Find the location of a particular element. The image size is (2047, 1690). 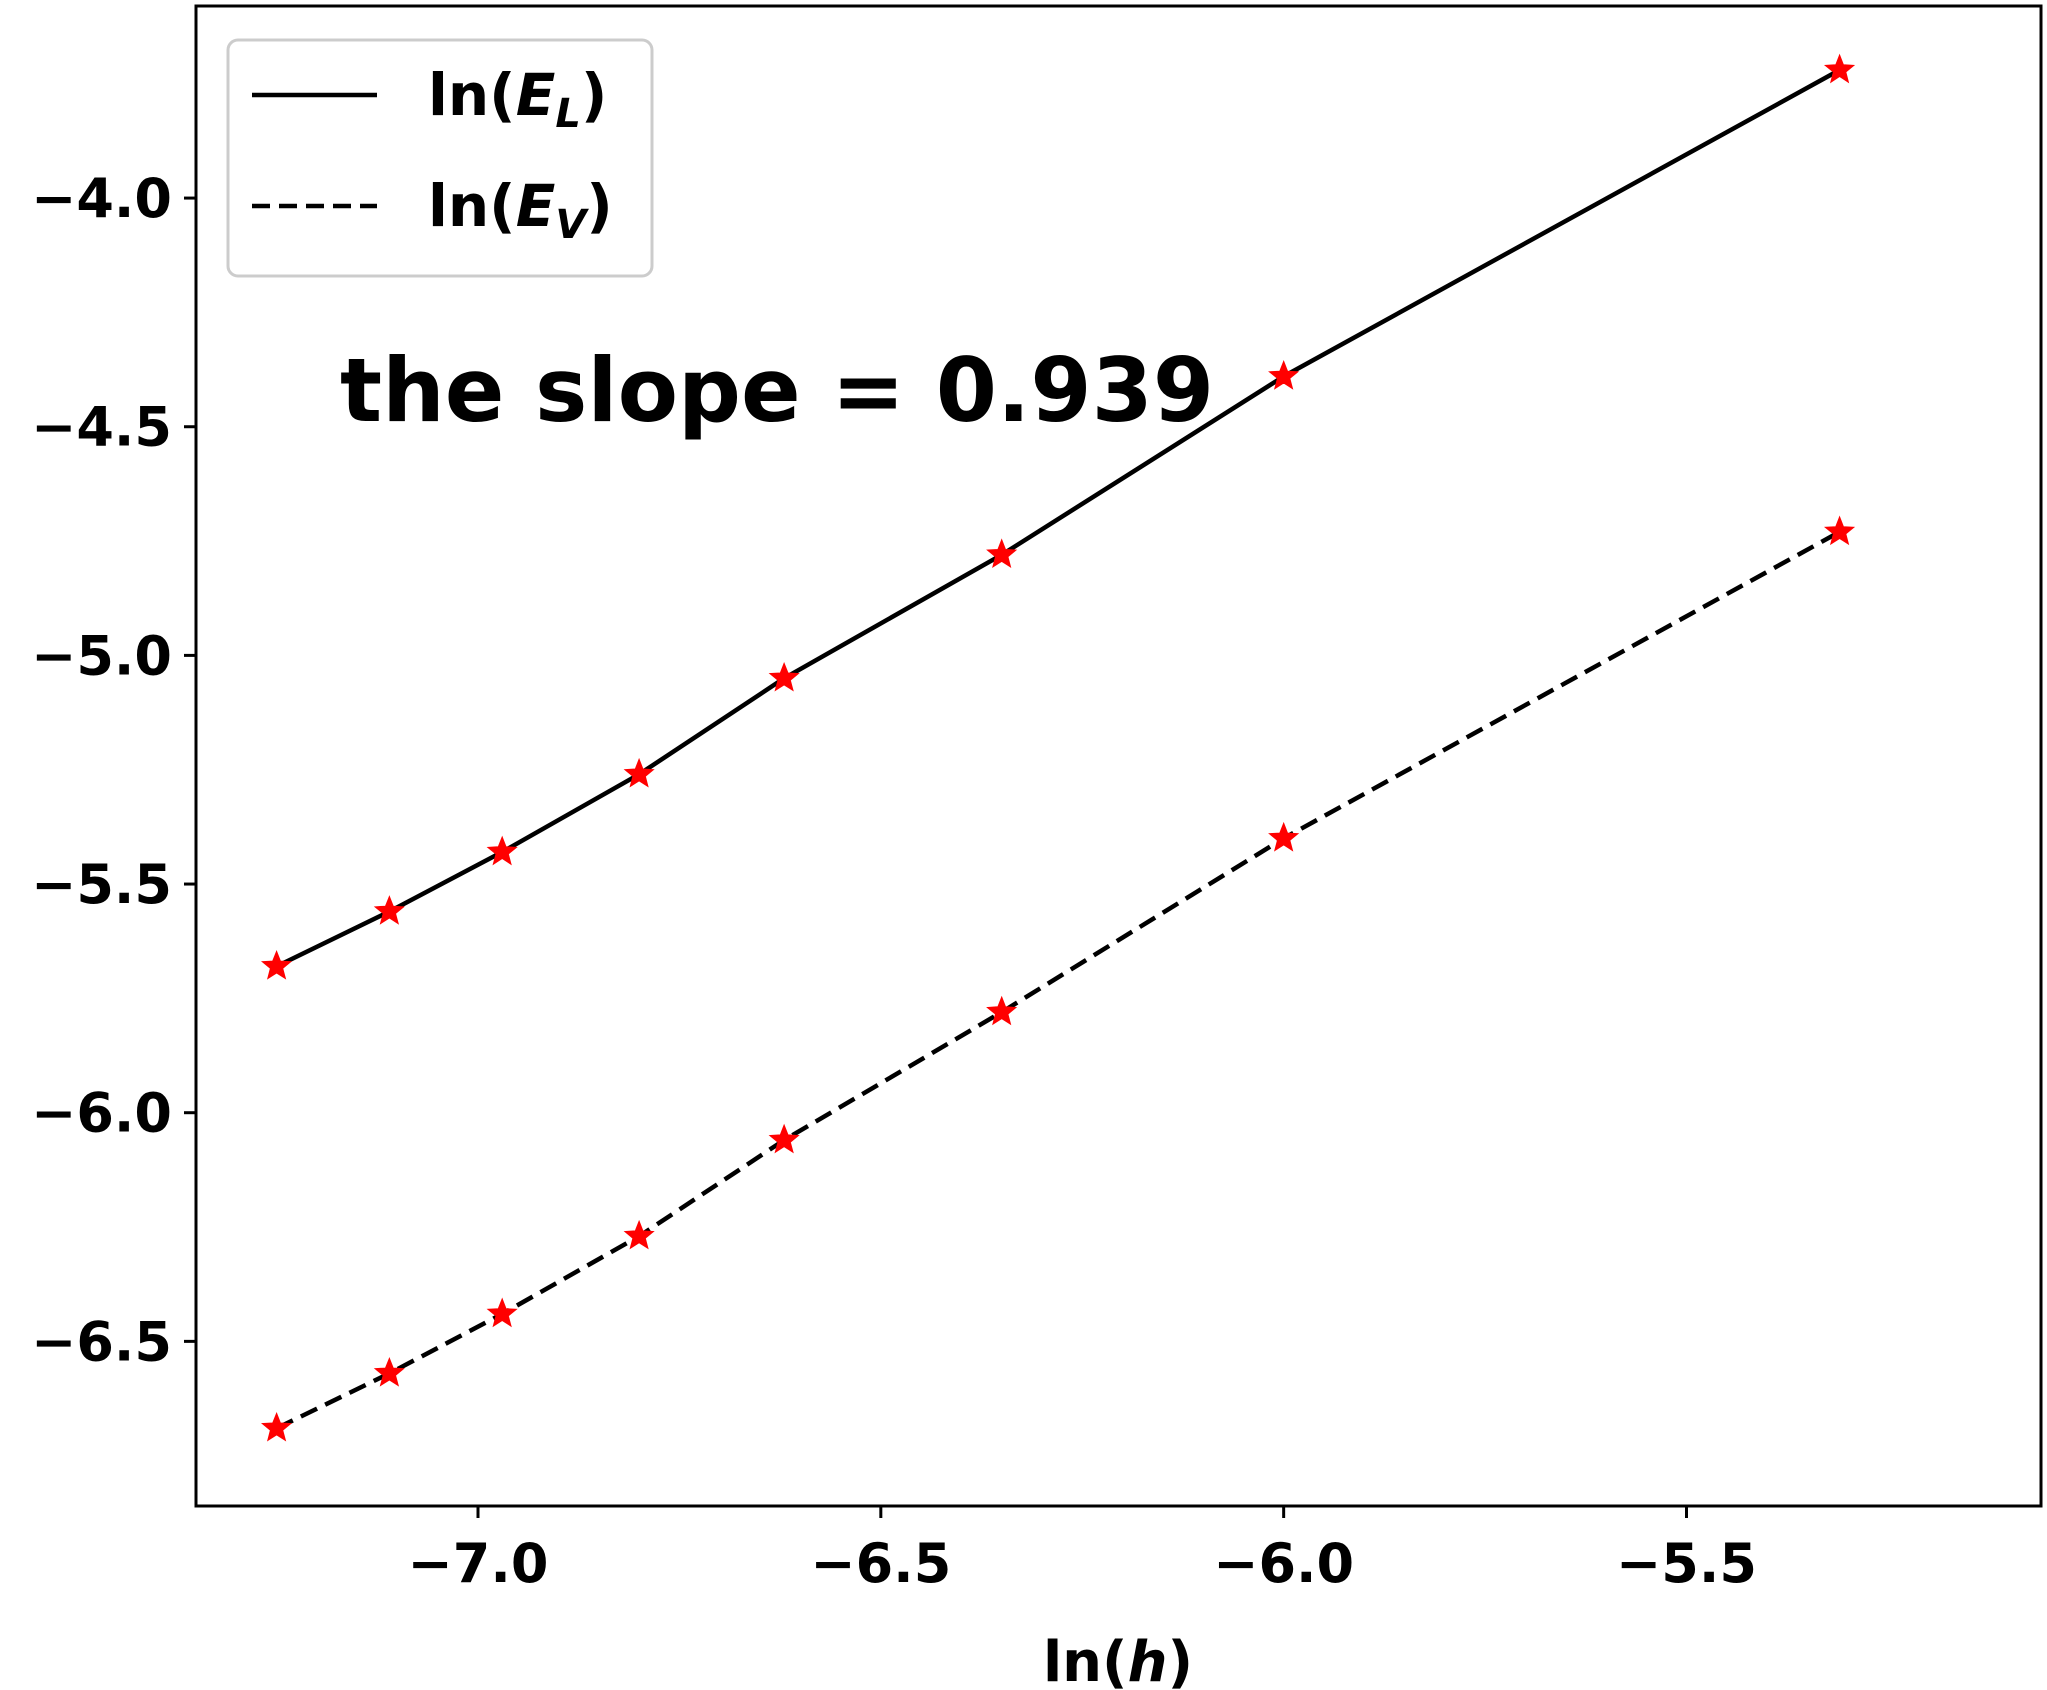

x-tick-label: −6.5 is located at coordinates (880, 1563).